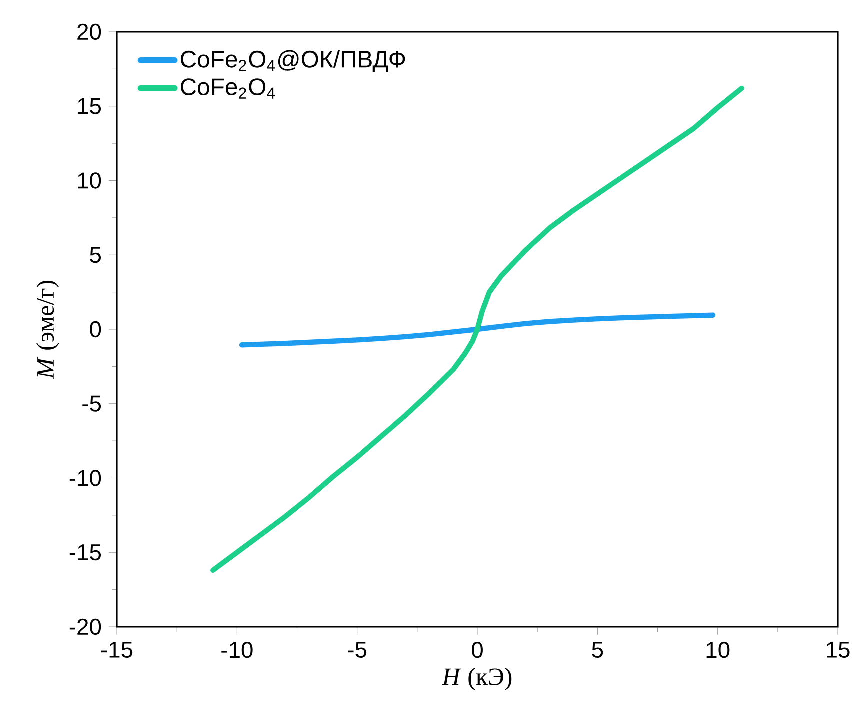 This screenshot has width=861, height=722. What do you see at coordinates (96, 329) in the screenshot?
I see `y-tick-label: 0` at bounding box center [96, 329].